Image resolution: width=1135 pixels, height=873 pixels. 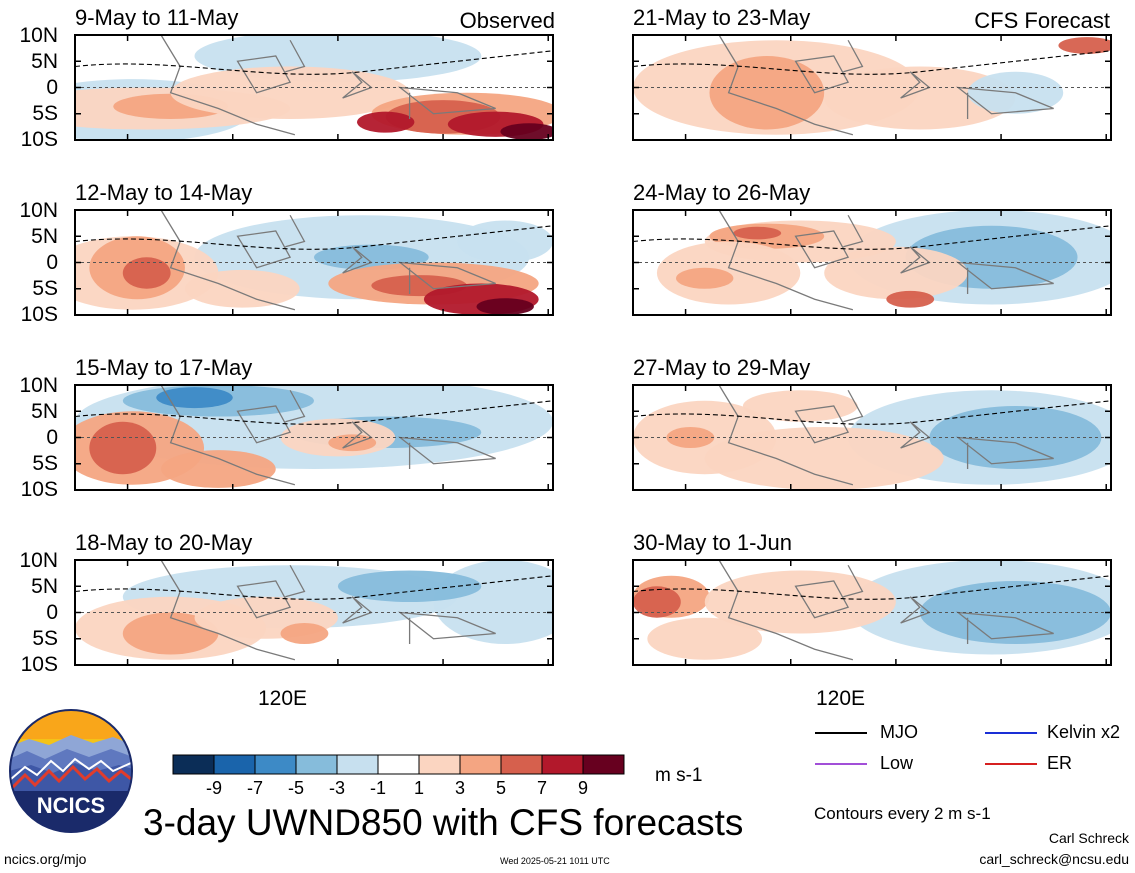 I want to click on colorbar-tick-label: -7, so click(x=255, y=788).